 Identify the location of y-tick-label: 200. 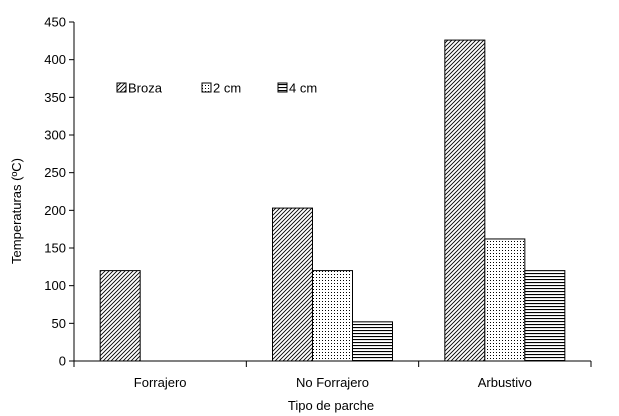
(55, 210).